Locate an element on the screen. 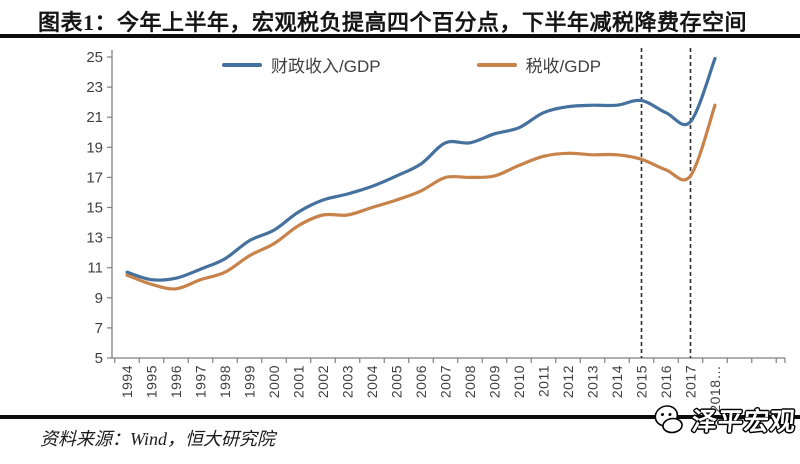  y-tick-label: 23 is located at coordinates (94, 87).